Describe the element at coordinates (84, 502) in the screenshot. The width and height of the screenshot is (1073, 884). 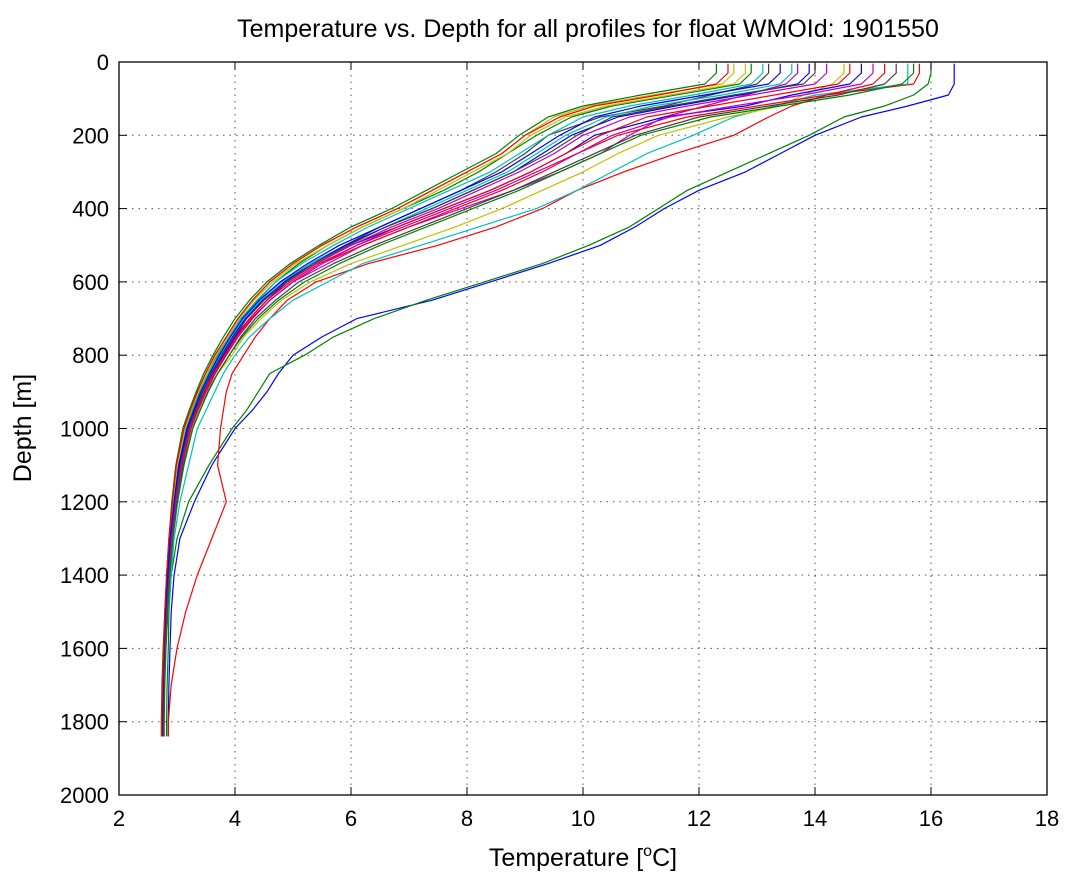
I see `y-tick-label: 1200` at that location.